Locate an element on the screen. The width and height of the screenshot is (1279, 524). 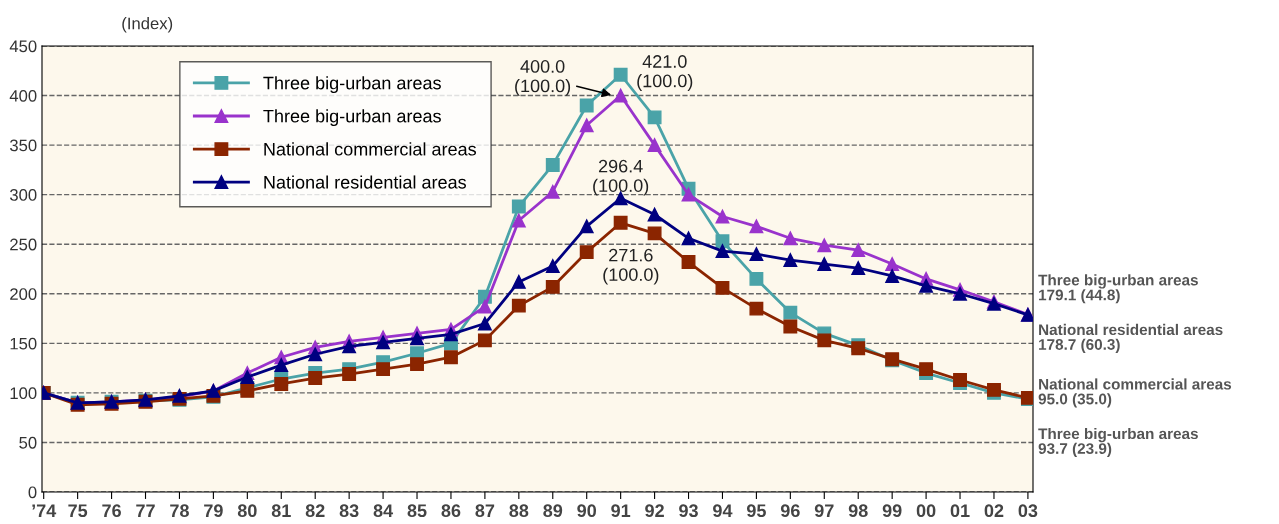
x-tick-label: 00 is located at coordinates (926, 511).